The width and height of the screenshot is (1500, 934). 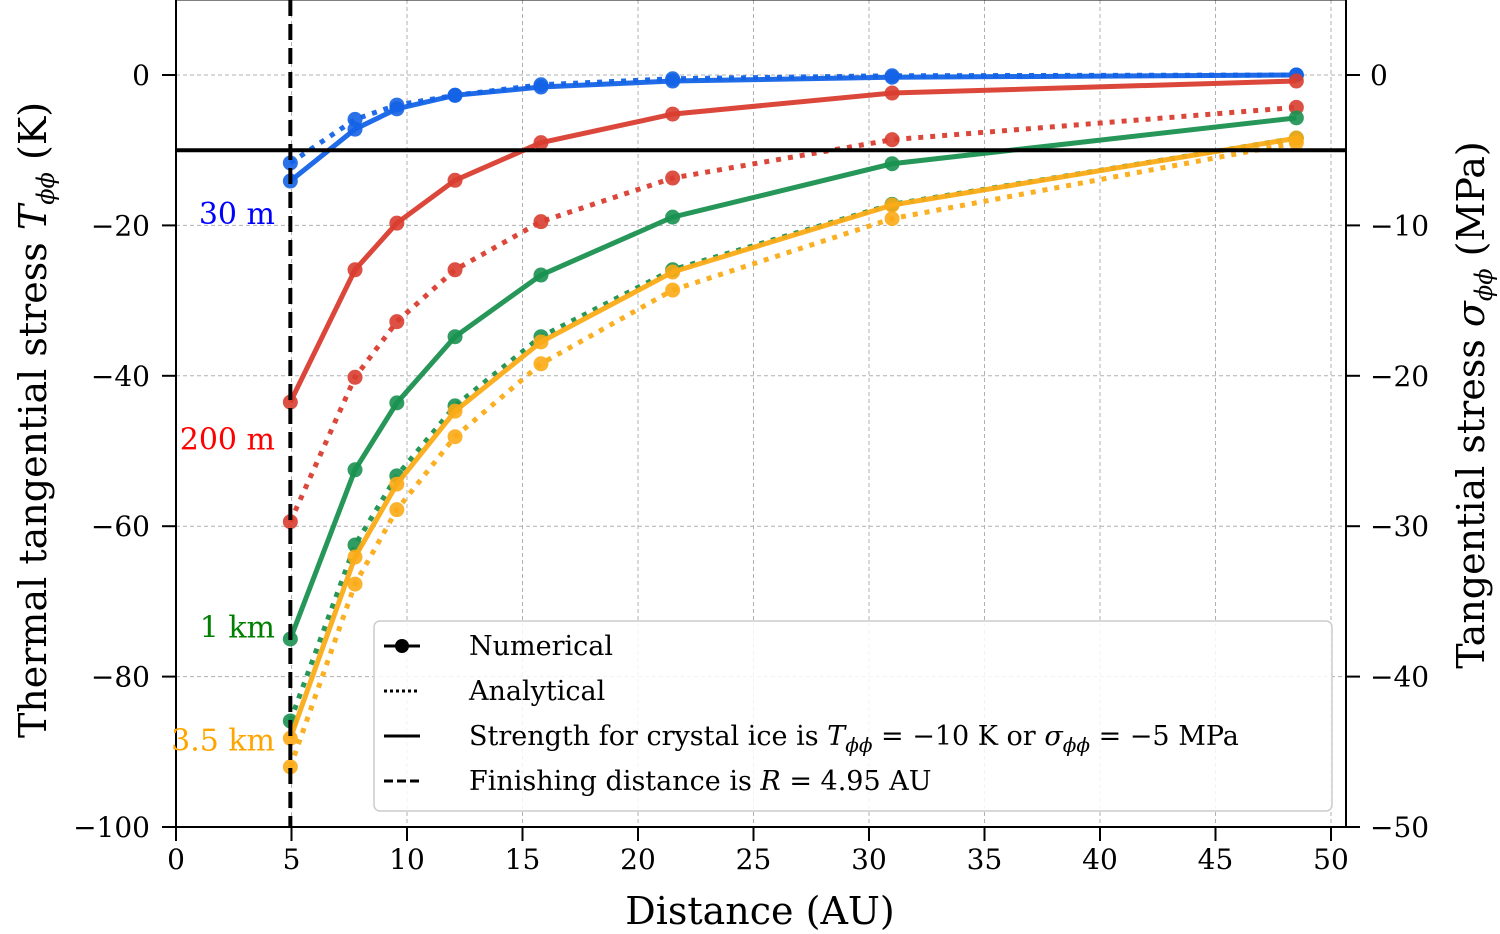 What do you see at coordinates (648, 736) in the screenshot?
I see `legend-label-text: Strength for crystal ice is` at bounding box center [648, 736].